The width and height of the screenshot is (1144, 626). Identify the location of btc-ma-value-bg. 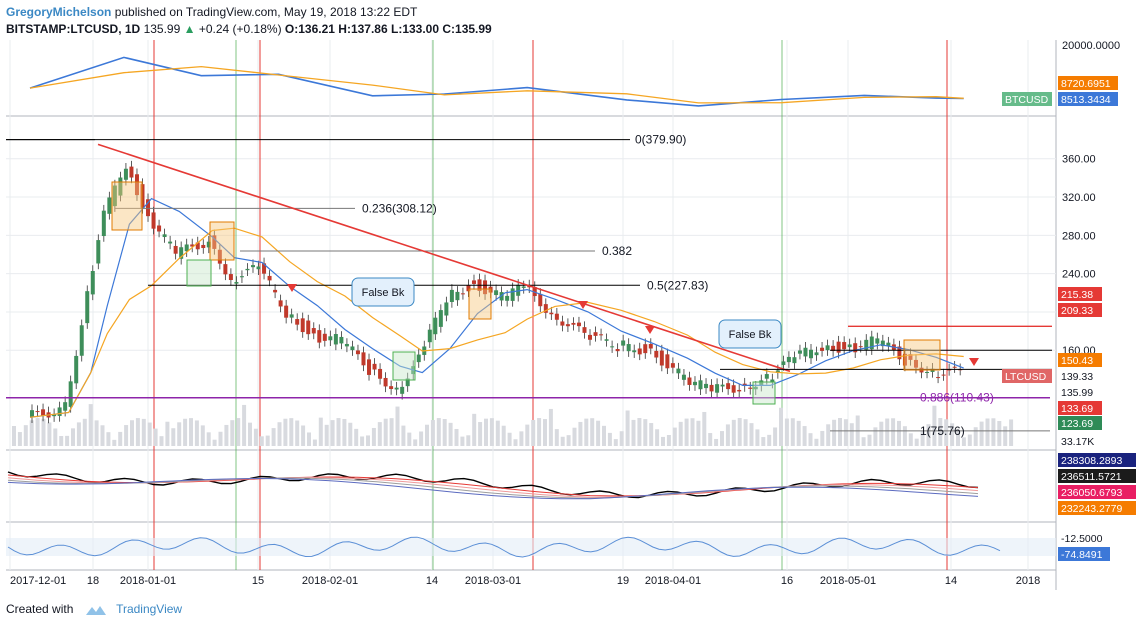
(1088, 83).